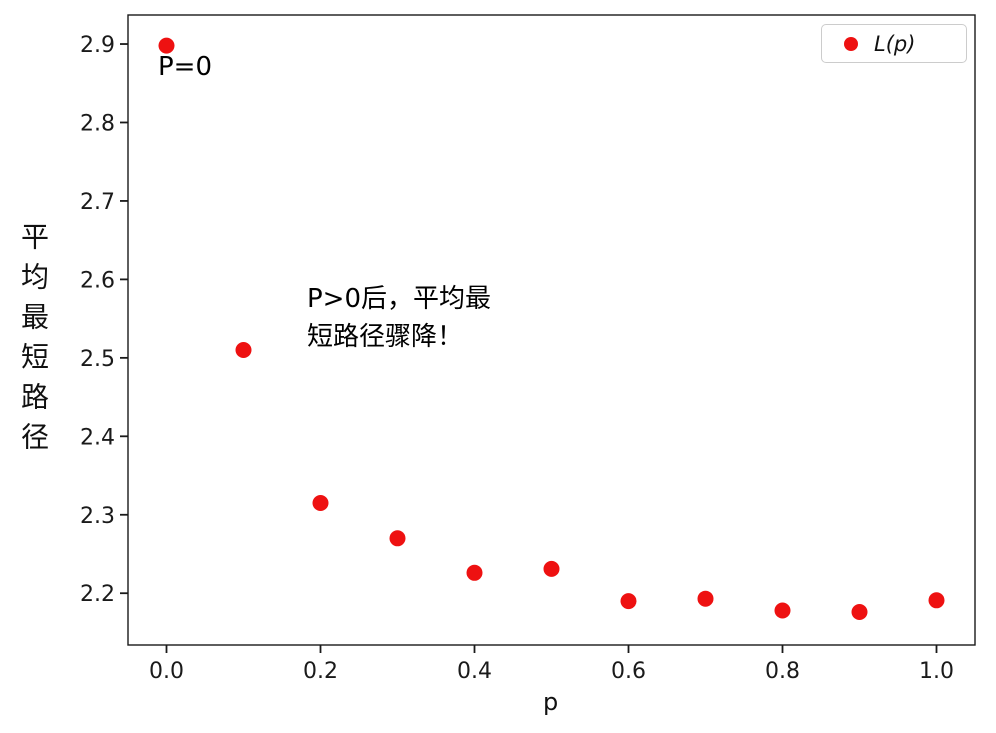 The height and width of the screenshot is (733, 996). I want to click on annotation-path-drop: P>0后，平均最 短路径骤降！, so click(399, 318).